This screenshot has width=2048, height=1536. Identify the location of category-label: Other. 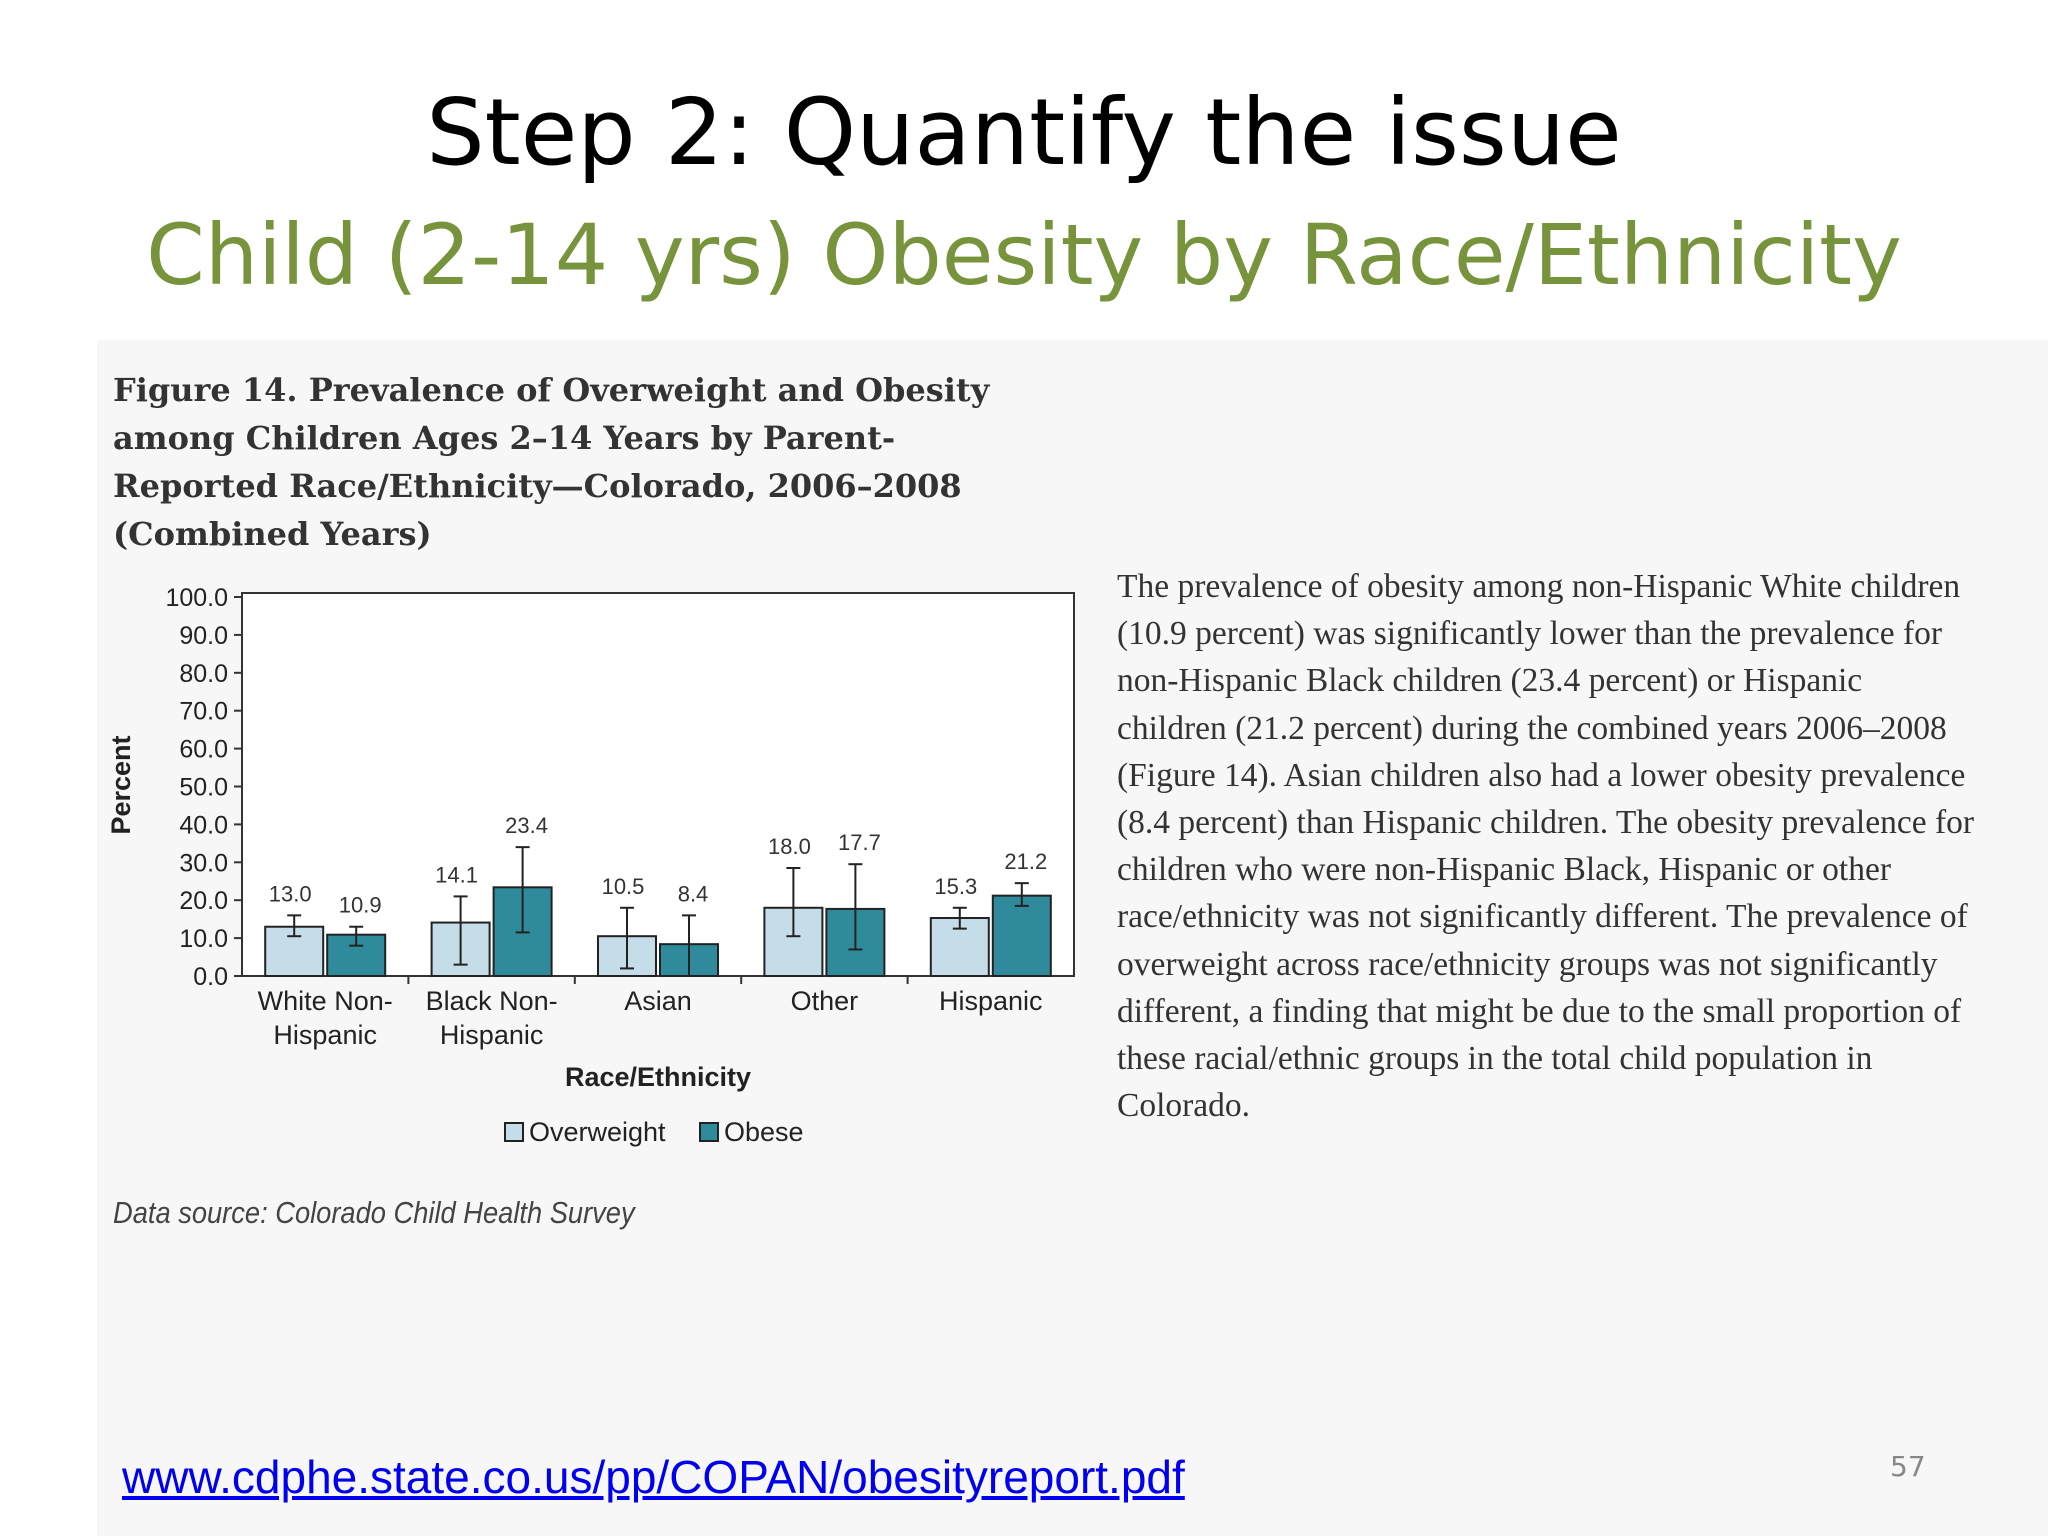
(825, 1001).